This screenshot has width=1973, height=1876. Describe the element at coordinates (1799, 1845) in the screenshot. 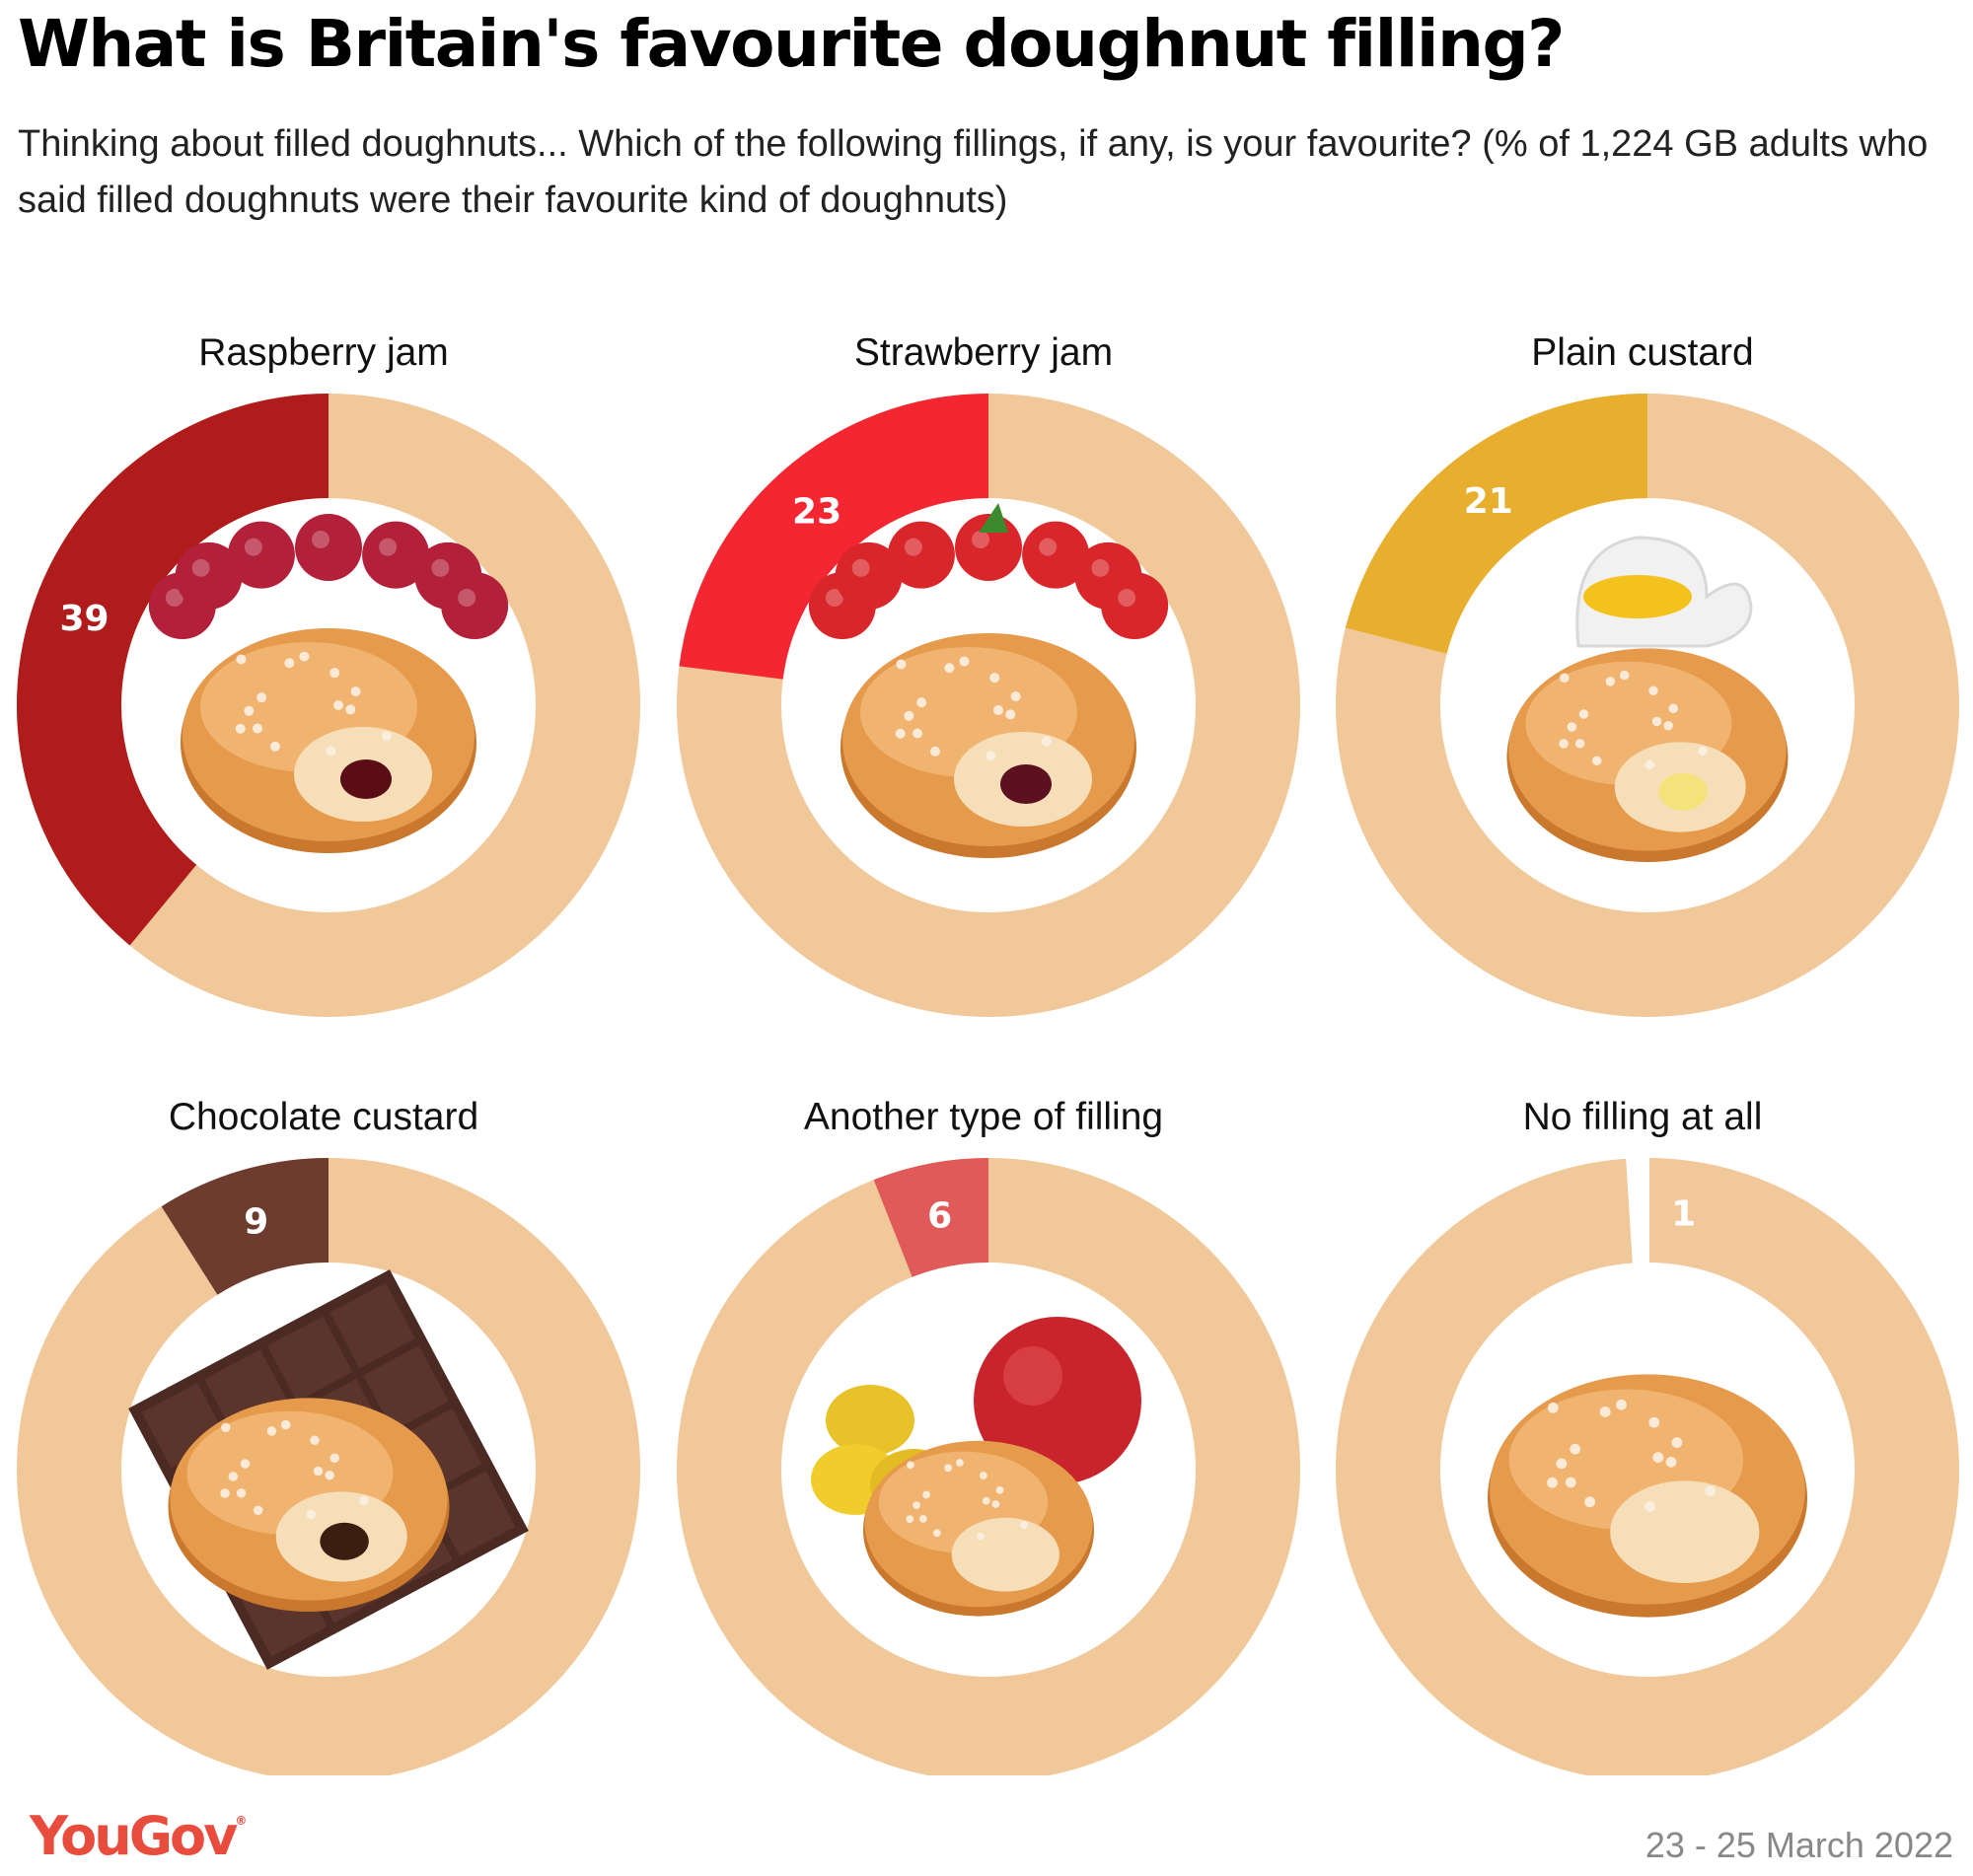

I see `fieldwork-date: 23 - 25 March 2022` at that location.